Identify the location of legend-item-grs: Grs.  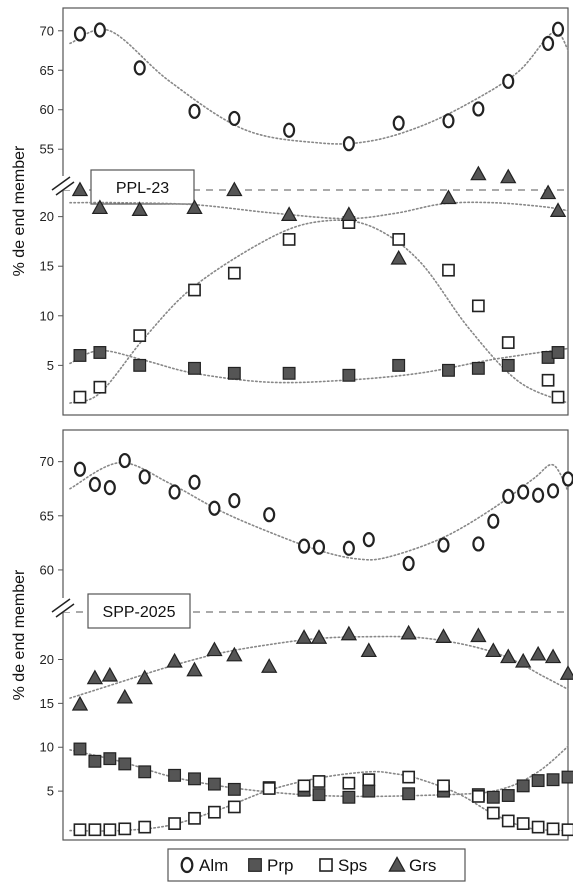
(412, 865).